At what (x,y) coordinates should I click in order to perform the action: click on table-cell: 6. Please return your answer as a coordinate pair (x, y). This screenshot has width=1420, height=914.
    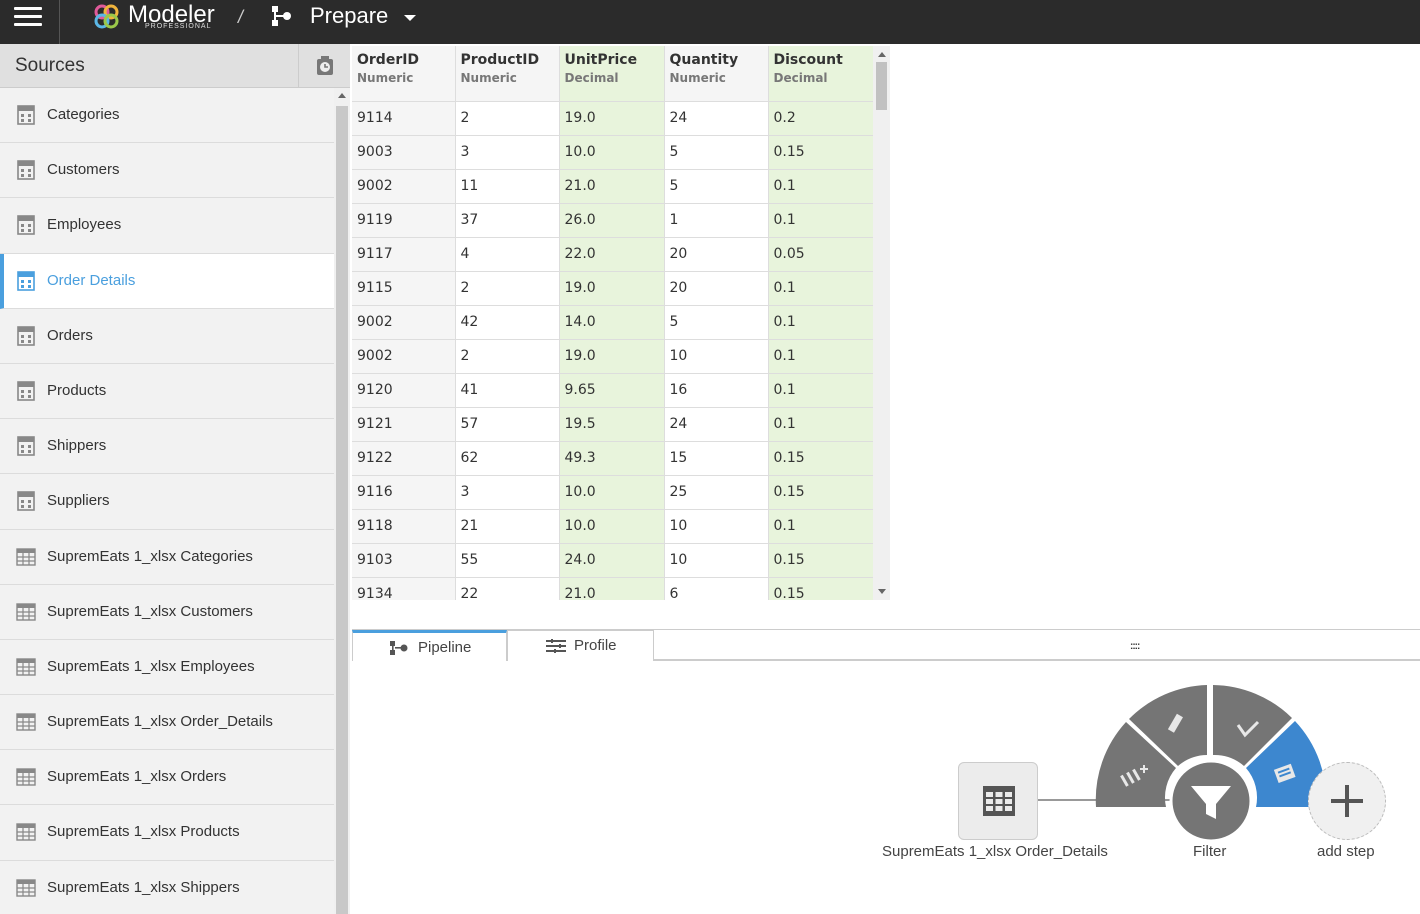
    Looking at the image, I should click on (716, 588).